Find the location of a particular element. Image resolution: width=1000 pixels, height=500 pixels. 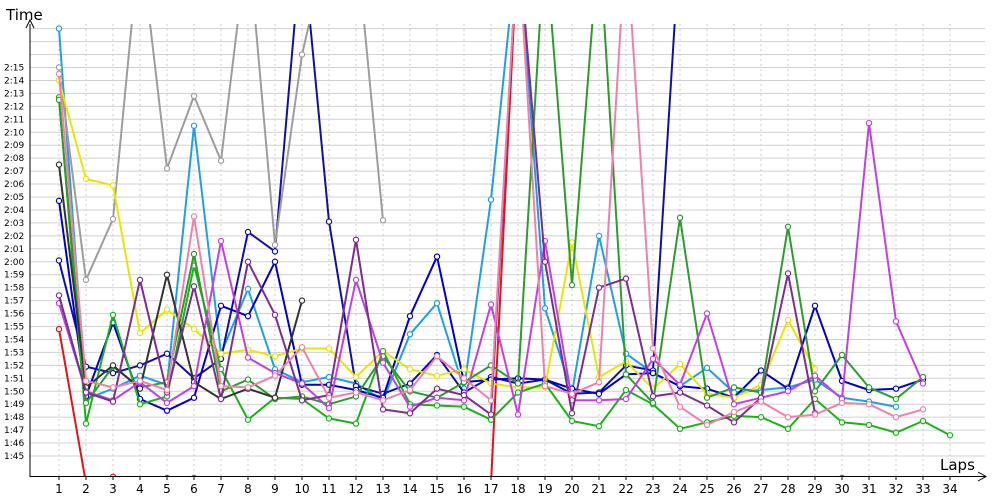

x-tick-label: 11 is located at coordinates (328, 489).